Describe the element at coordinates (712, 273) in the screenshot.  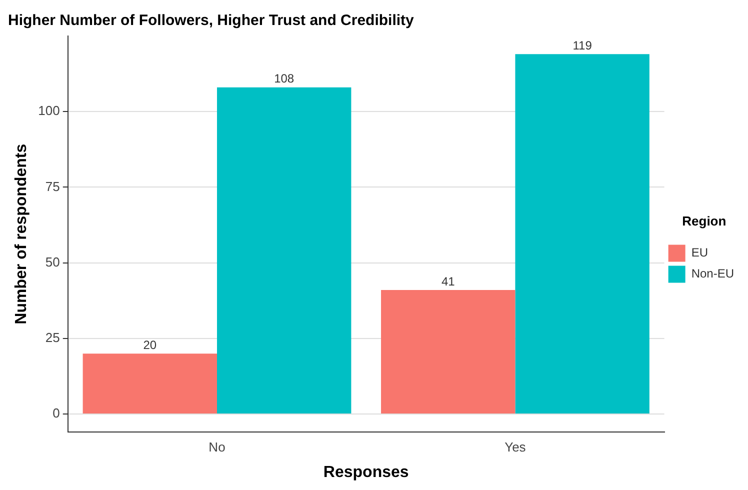
I see `legend-label: Non-EU` at that location.